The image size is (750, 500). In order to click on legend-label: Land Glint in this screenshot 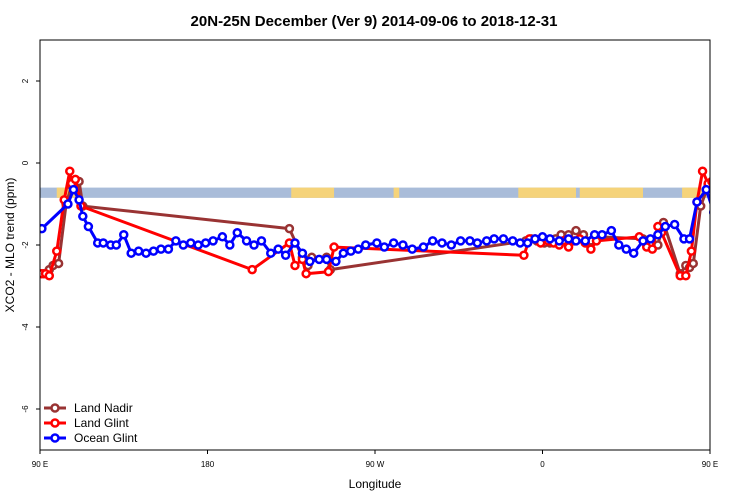, I will do `click(101, 423)`.